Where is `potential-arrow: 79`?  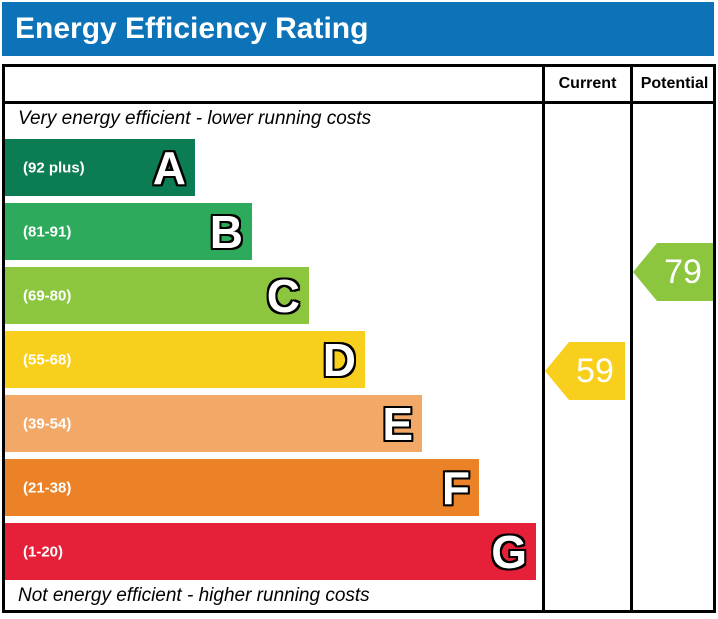
potential-arrow: 79 is located at coordinates (673, 272).